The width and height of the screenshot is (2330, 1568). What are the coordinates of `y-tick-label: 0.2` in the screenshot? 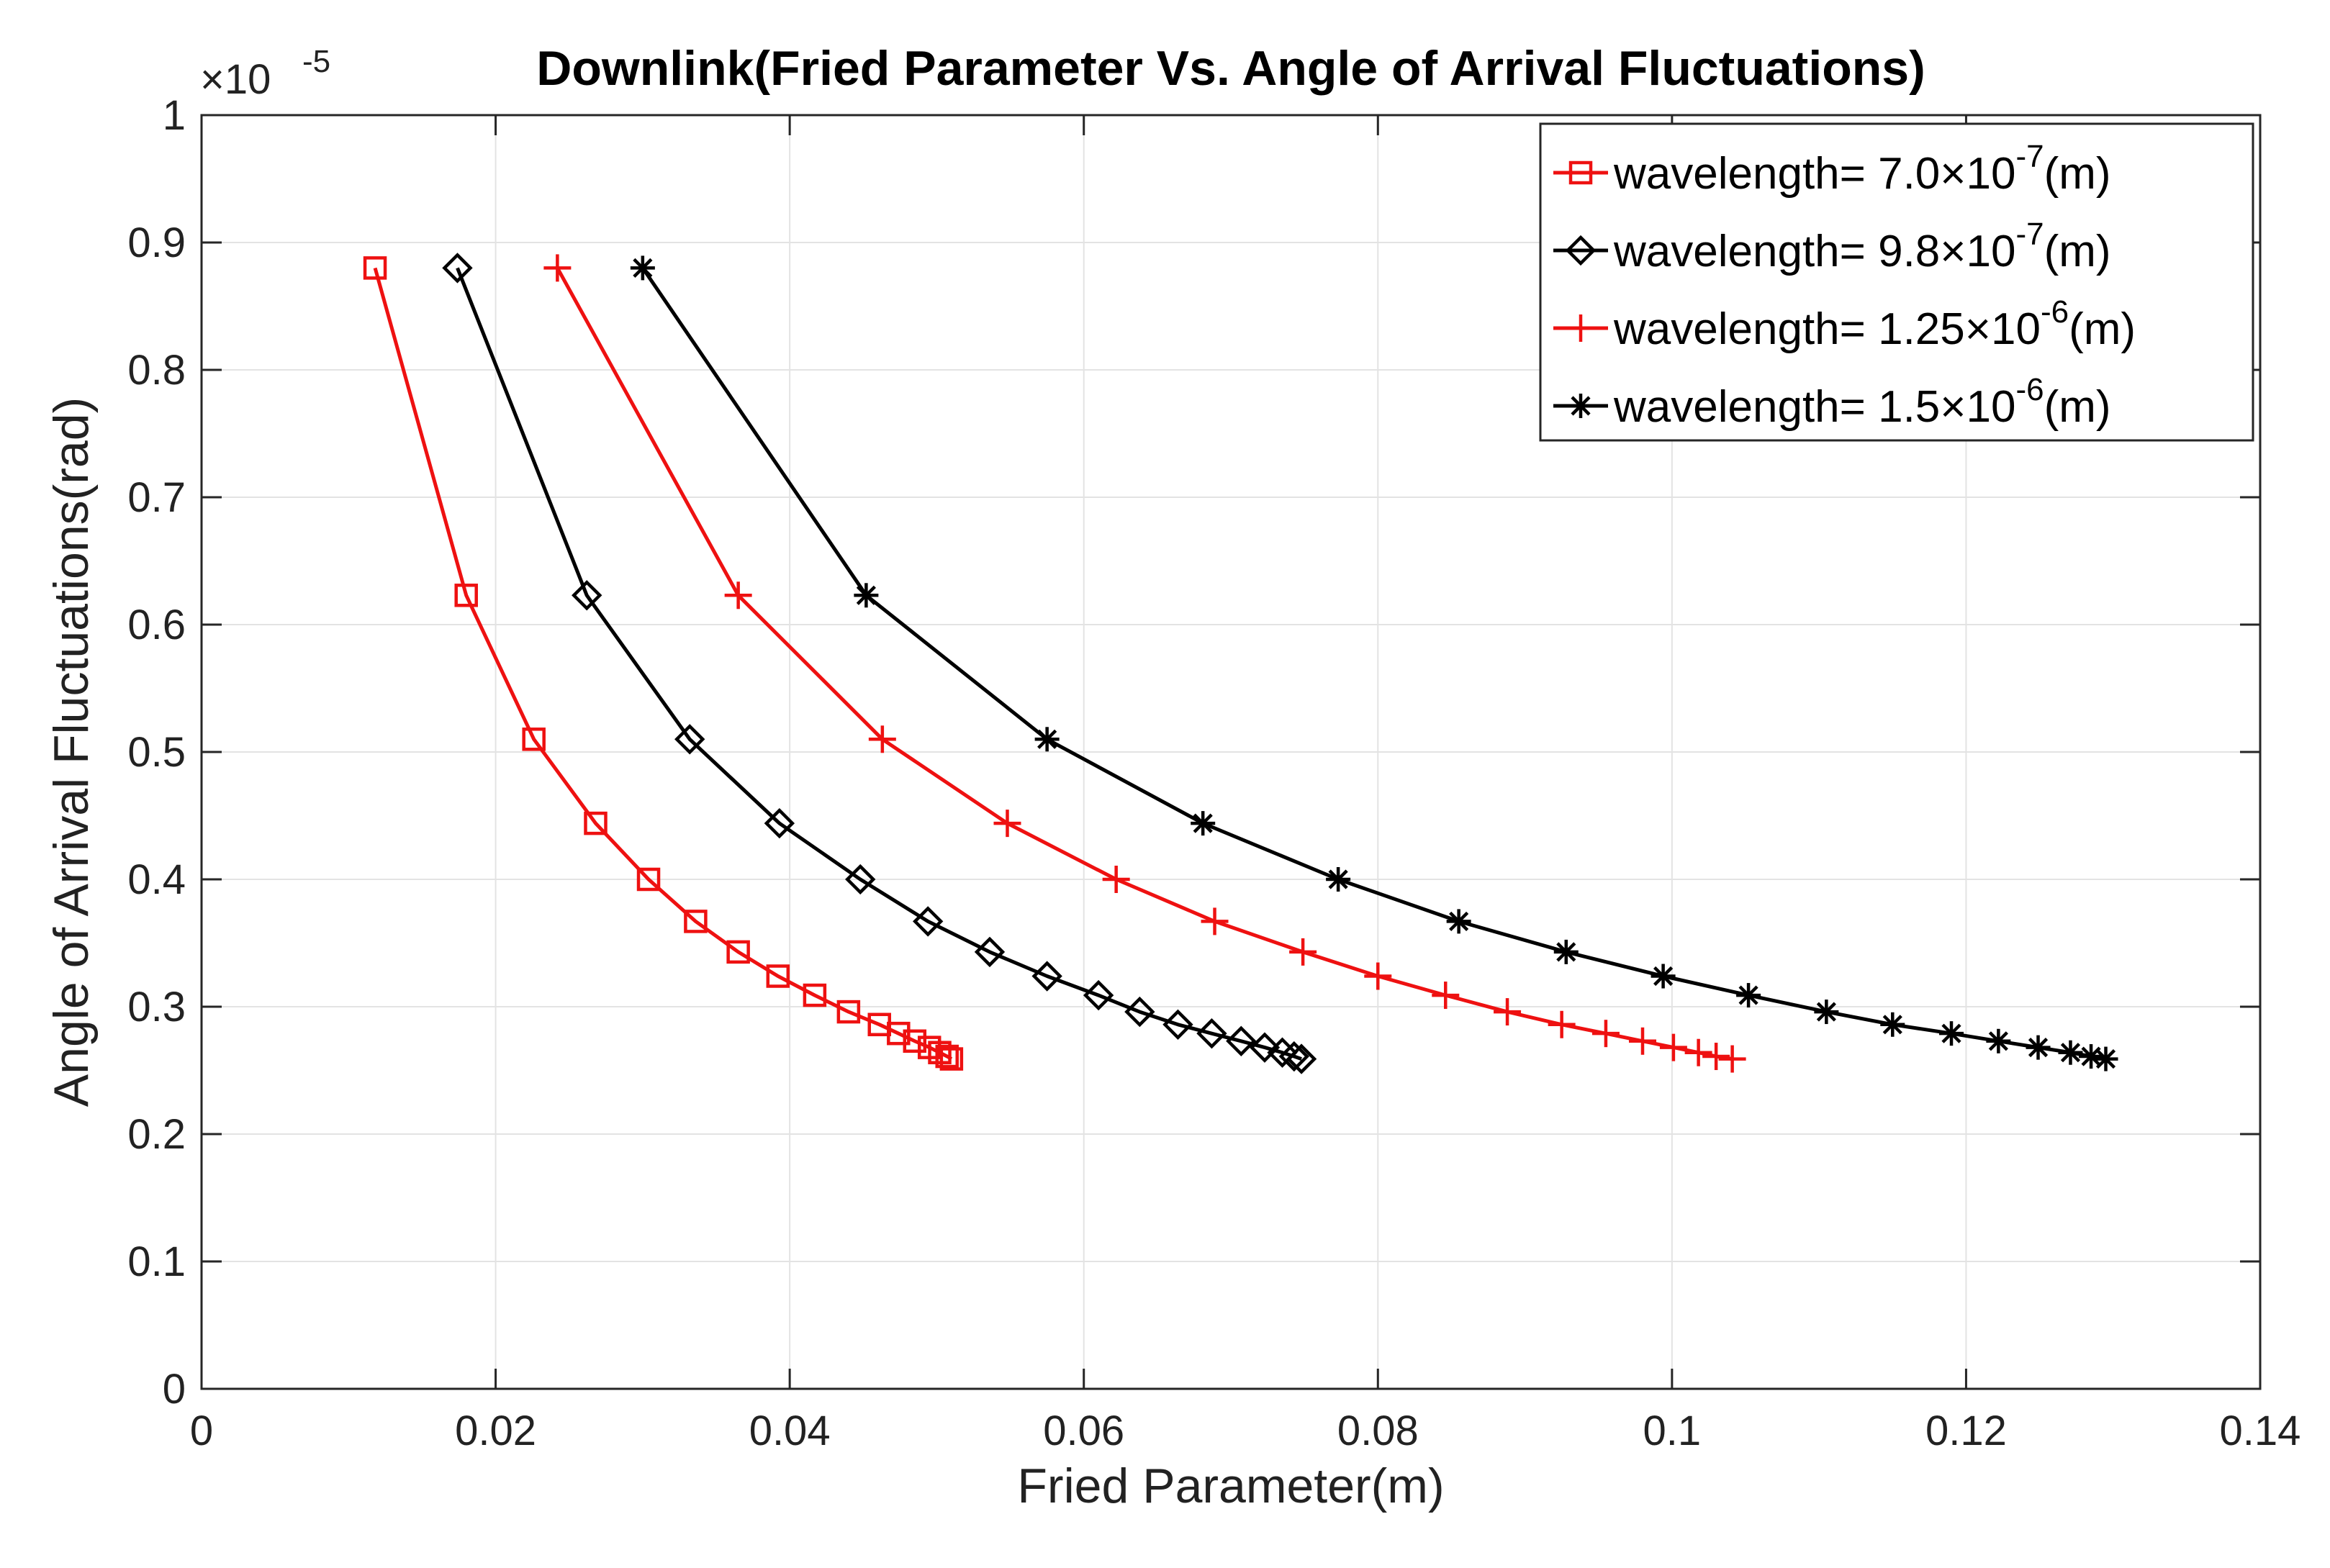 It's located at (156, 1134).